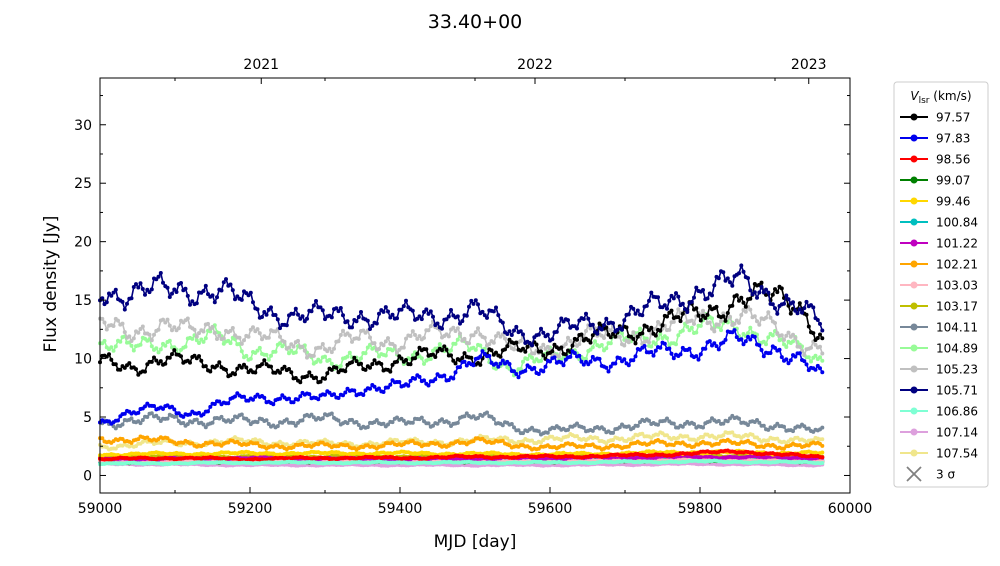 The image size is (1000, 566). I want to click on series-104.11, so click(461, 423).